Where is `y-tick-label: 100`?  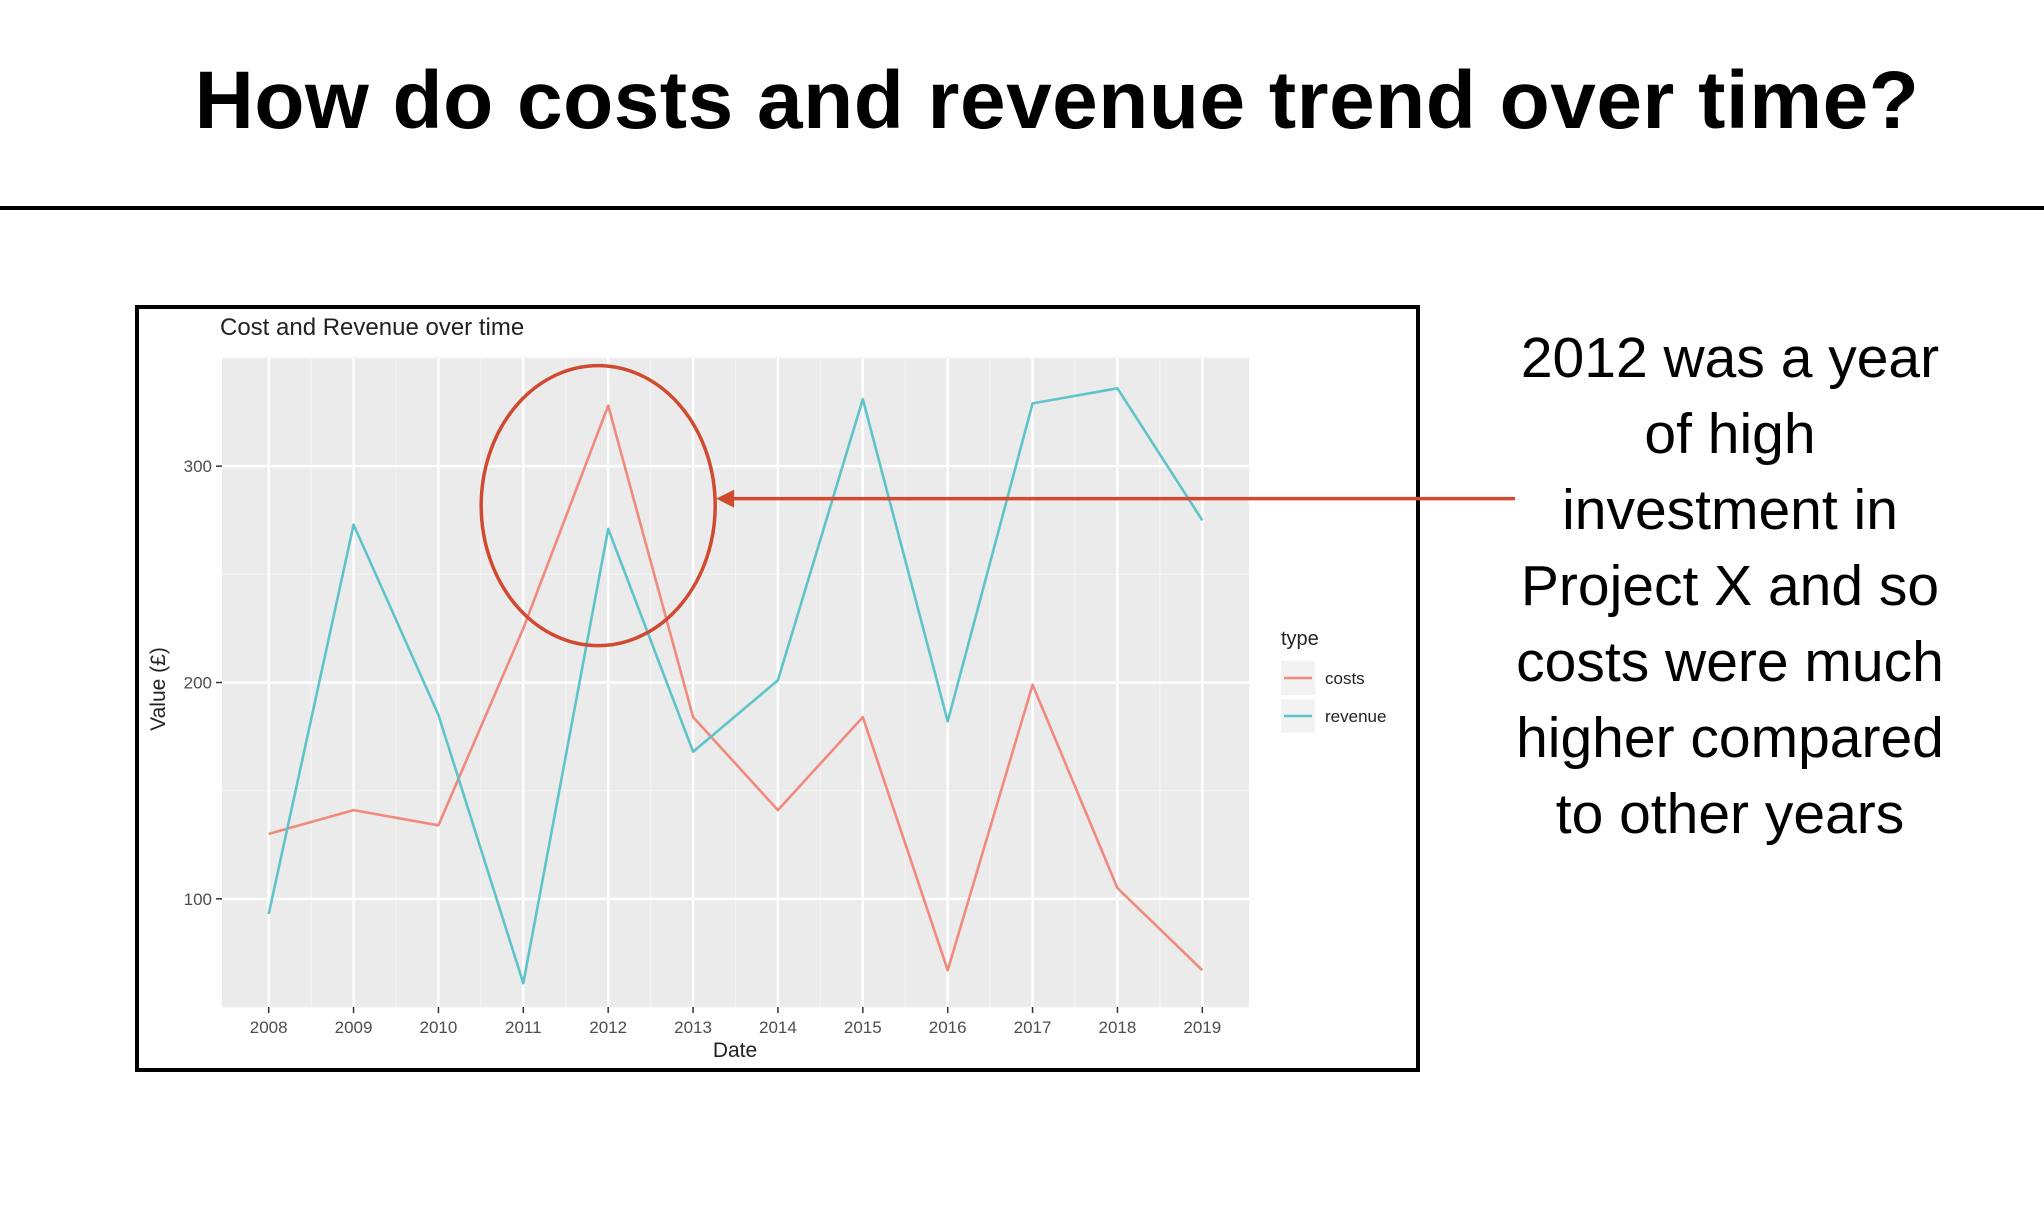
y-tick-label: 100 is located at coordinates (198, 899).